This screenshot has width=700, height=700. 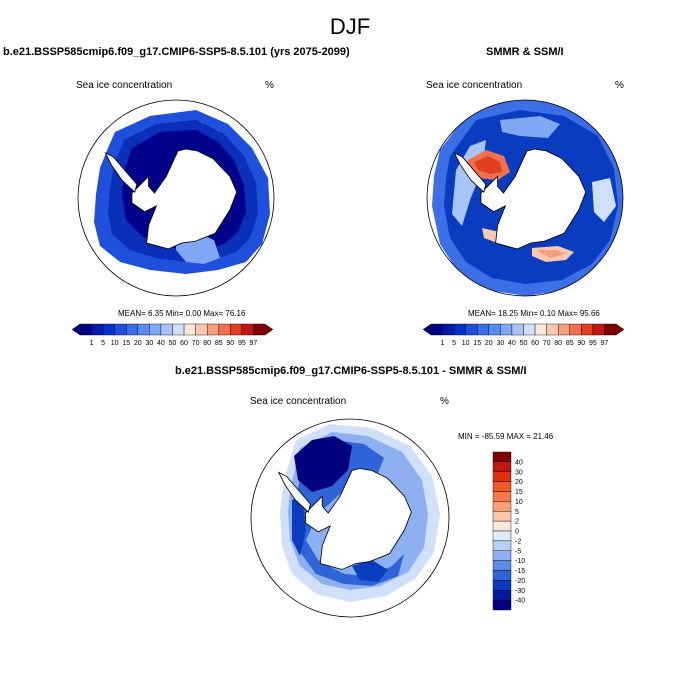 I want to click on panel2-map-boundary, so click(x=525, y=198).